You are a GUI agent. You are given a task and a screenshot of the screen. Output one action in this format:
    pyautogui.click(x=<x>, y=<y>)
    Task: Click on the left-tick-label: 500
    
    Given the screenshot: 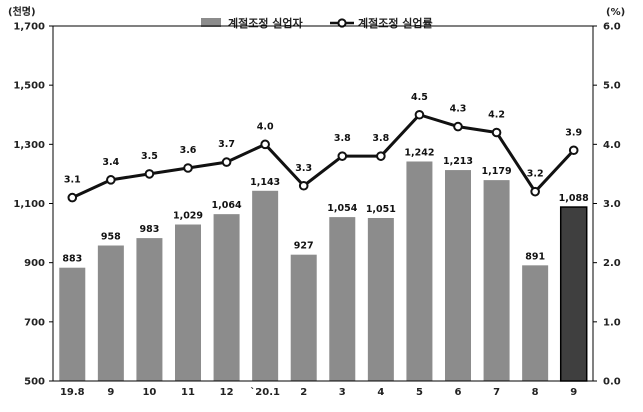 What is the action you would take?
    pyautogui.click(x=34, y=382)
    